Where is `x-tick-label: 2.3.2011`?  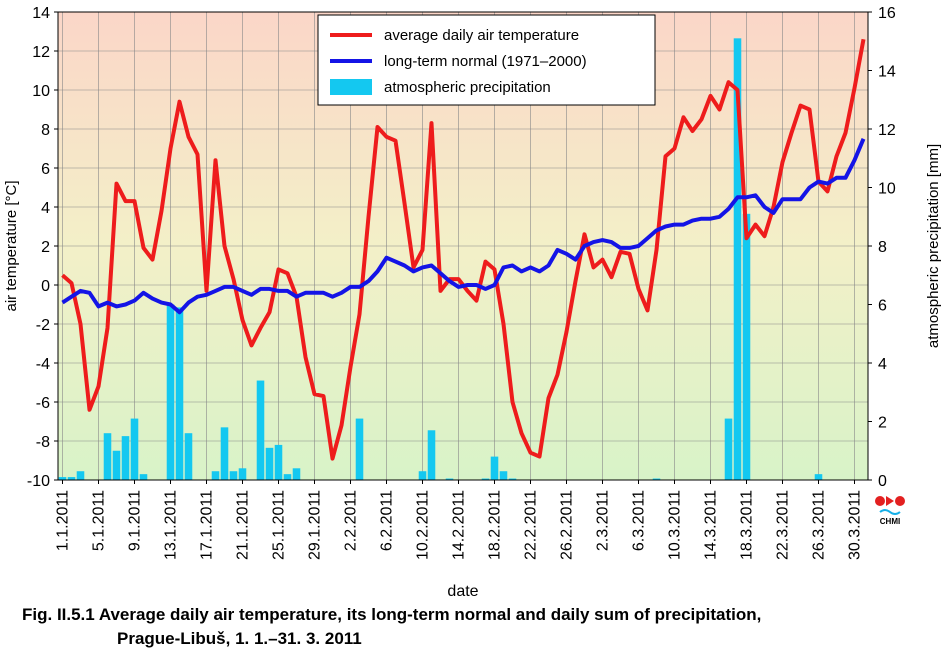 x-tick-label: 2.3.2011 is located at coordinates (603, 520).